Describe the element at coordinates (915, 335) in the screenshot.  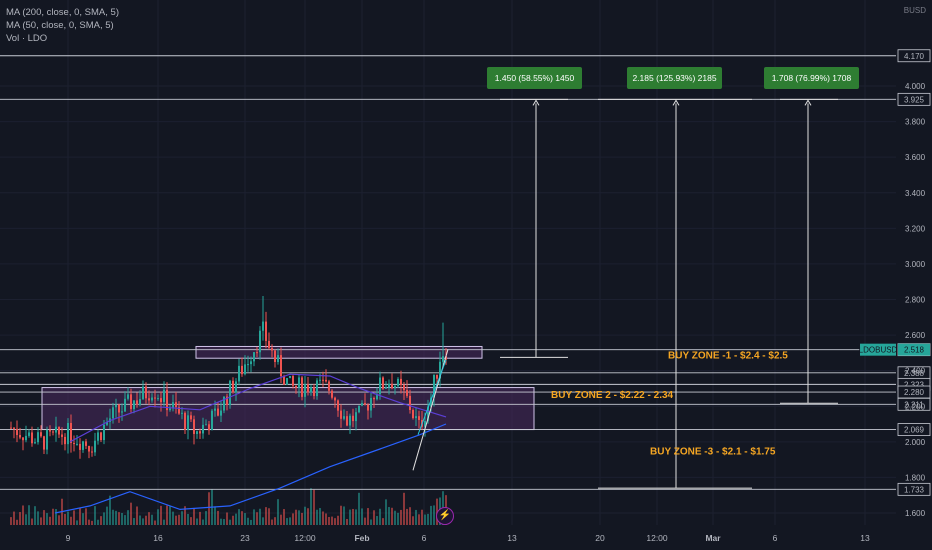
I see `price-tick-label: 2.600` at that location.